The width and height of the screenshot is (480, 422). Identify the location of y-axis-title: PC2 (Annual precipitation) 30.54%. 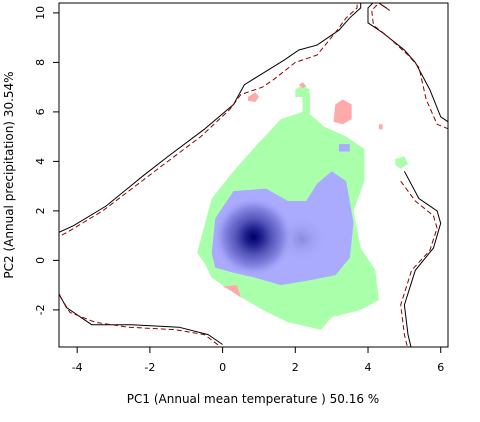
(9, 174).